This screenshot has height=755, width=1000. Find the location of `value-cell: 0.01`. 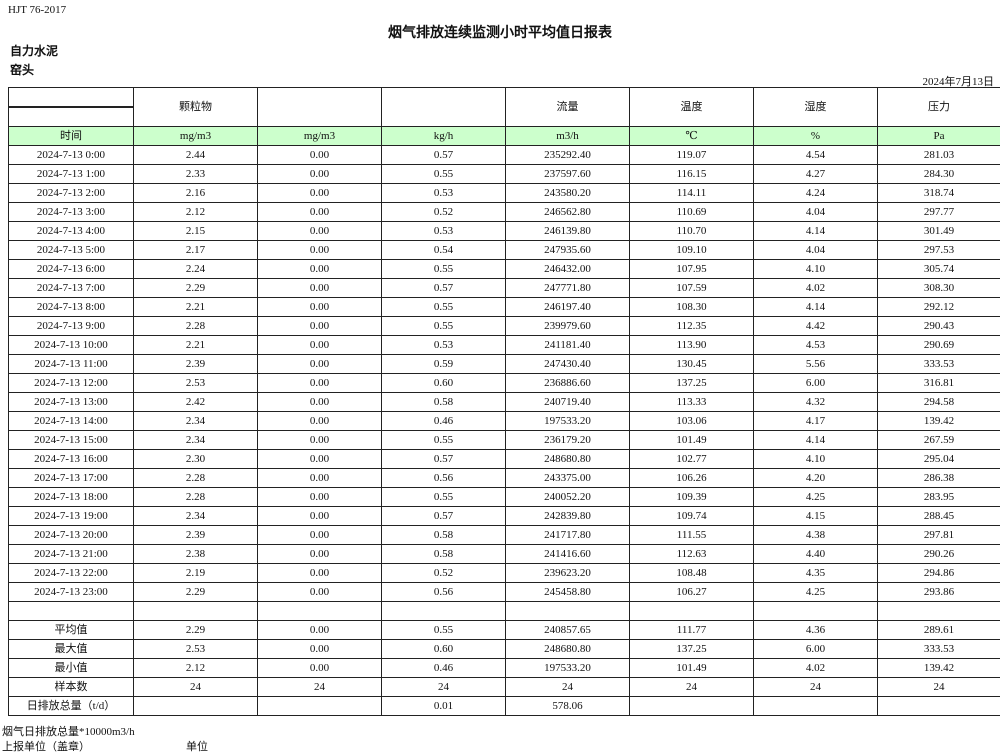

value-cell: 0.01 is located at coordinates (444, 706).